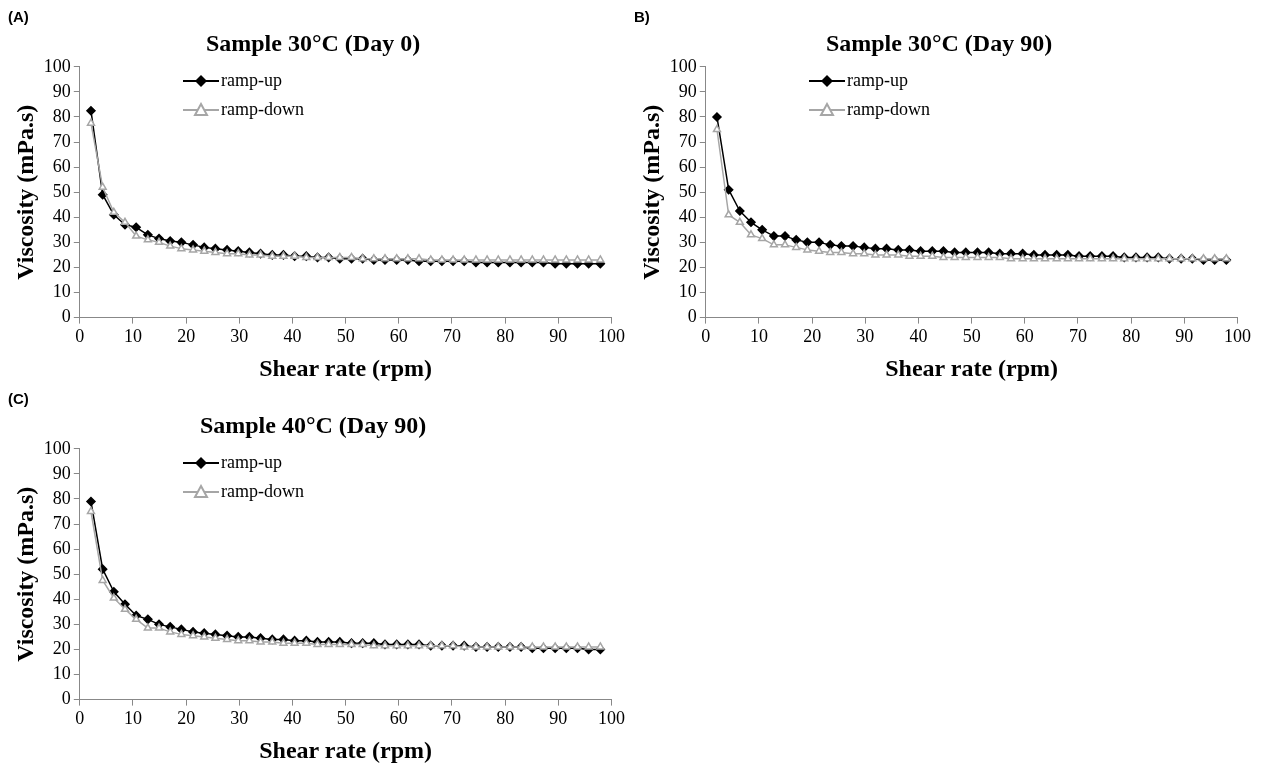  I want to click on text: (C), so click(18, 398).